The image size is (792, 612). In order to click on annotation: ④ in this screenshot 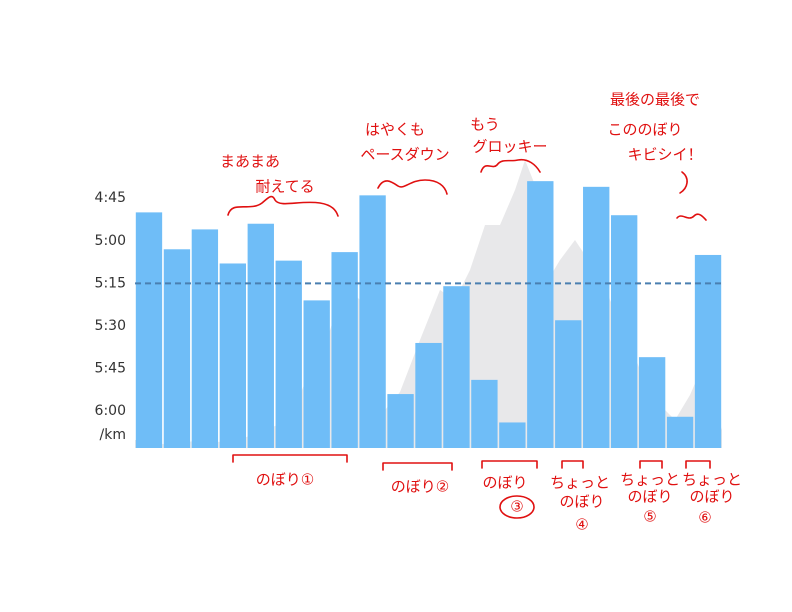, I will do `click(581, 525)`.